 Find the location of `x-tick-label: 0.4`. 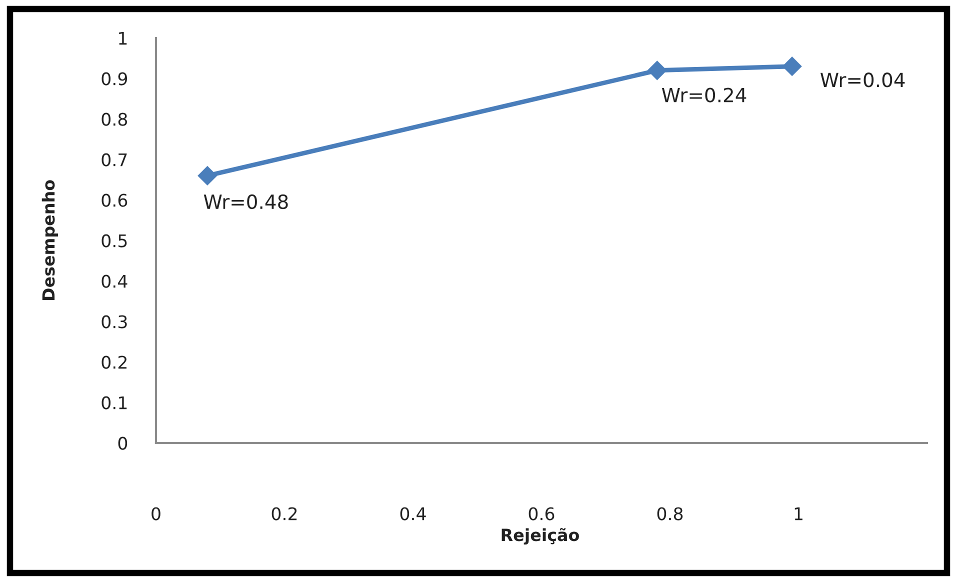

x-tick-label: 0.4 is located at coordinates (413, 513).